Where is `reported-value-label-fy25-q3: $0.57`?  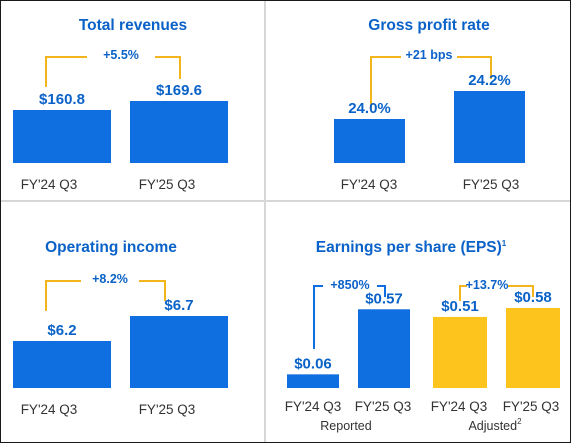 reported-value-label-fy25-q3: $0.57 is located at coordinates (384, 298).